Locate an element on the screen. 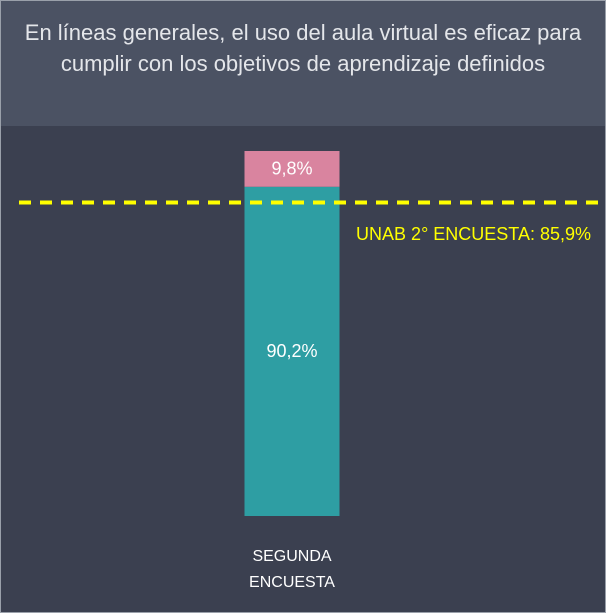 The image size is (606, 613). reference-label: UNAB 2° ENCUESTA: 85,9% is located at coordinates (473, 234).